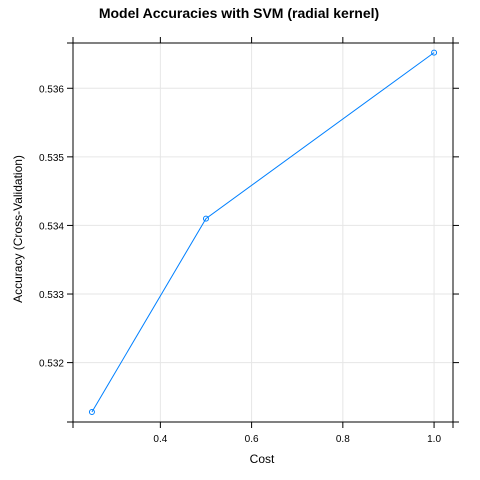 The height and width of the screenshot is (480, 480). Describe the element at coordinates (51, 226) in the screenshot. I see `y-tick-label: 0.534` at that location.